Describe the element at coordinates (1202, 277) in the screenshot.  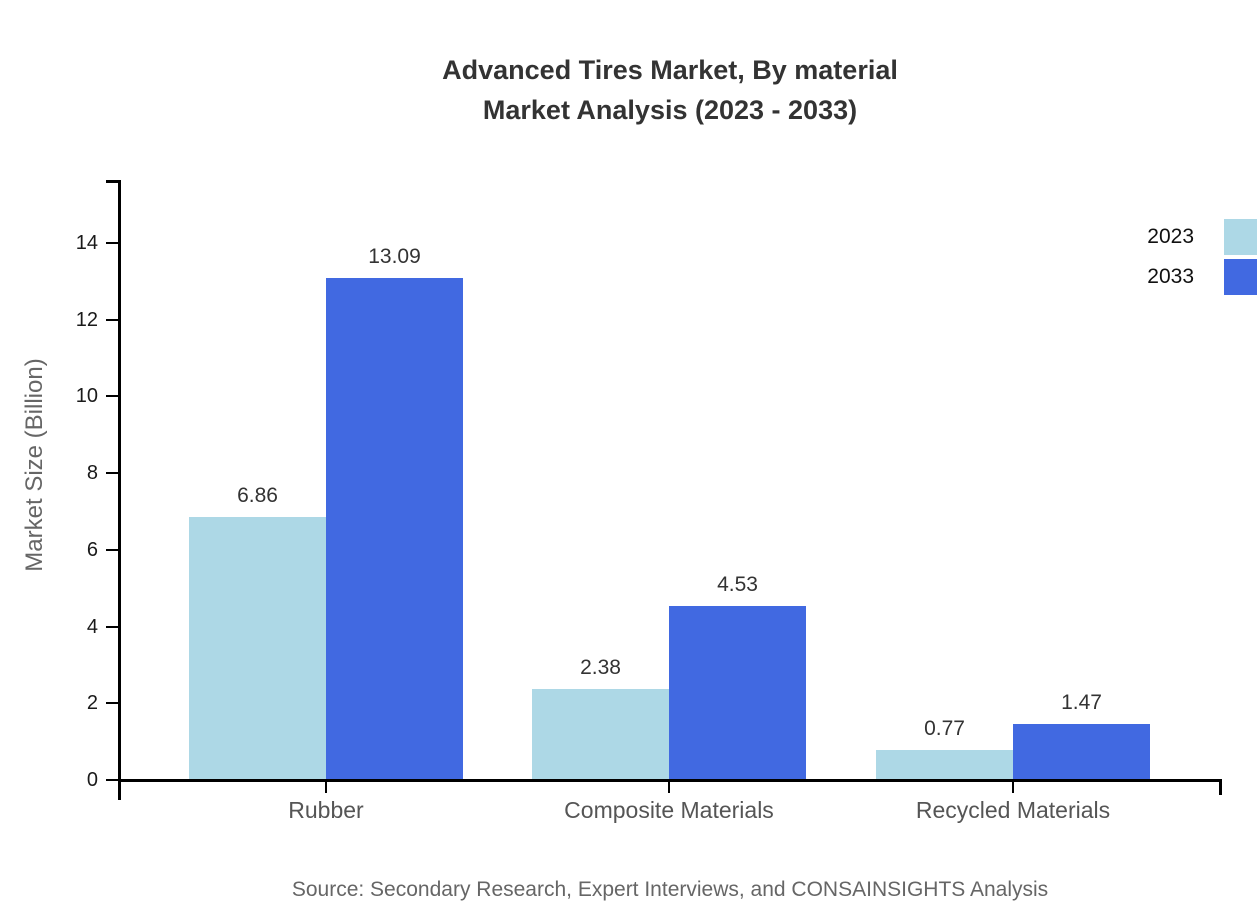
I see `legend-row-2033: 2033` at that location.